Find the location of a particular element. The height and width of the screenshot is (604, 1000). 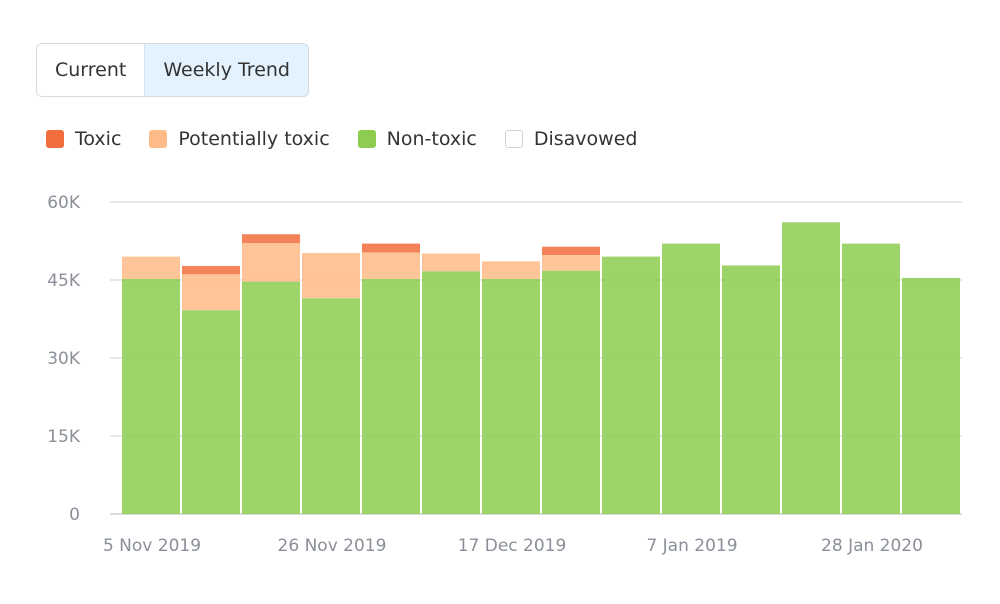

legend-item-potentially-toxic: Potentially toxic is located at coordinates (239, 139).